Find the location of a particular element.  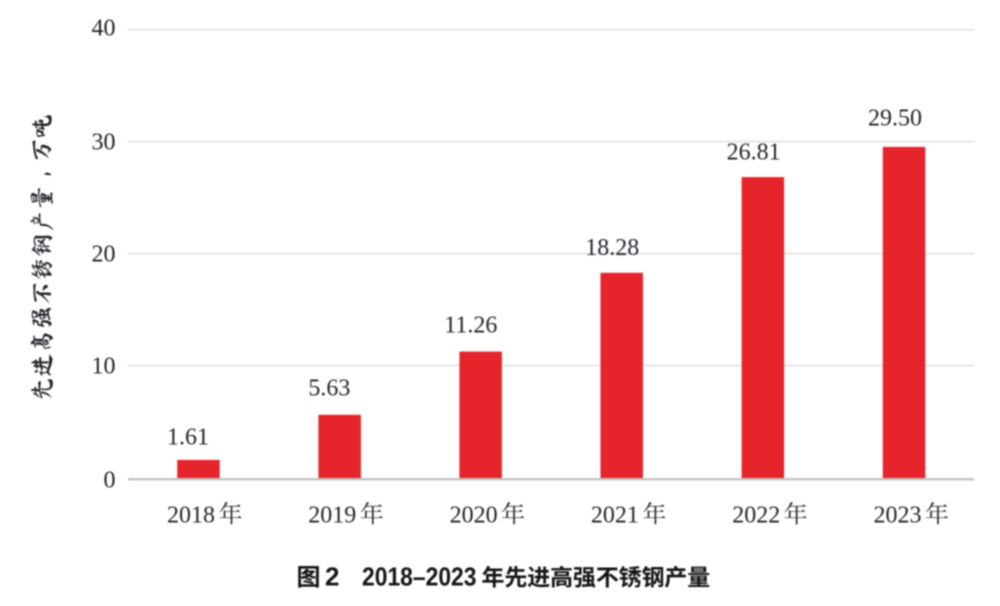

svg-text: 11.26 is located at coordinates (470, 326).